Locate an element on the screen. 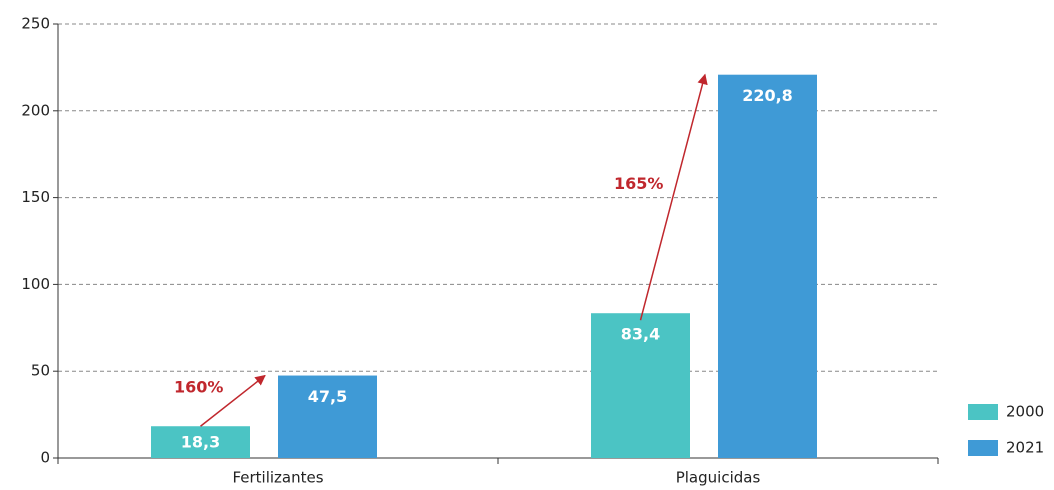 Image resolution: width=1054 pixels, height=490 pixels. x-tick-label: Plaguicidas is located at coordinates (718, 478).